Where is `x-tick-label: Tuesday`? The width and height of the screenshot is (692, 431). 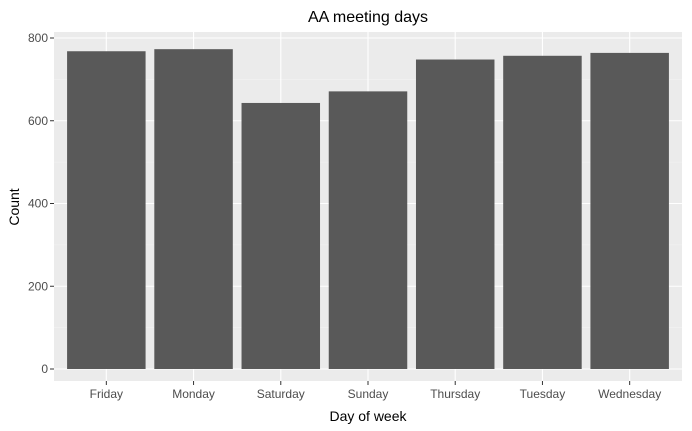
x-tick-label: Tuesday is located at coordinates (543, 394).